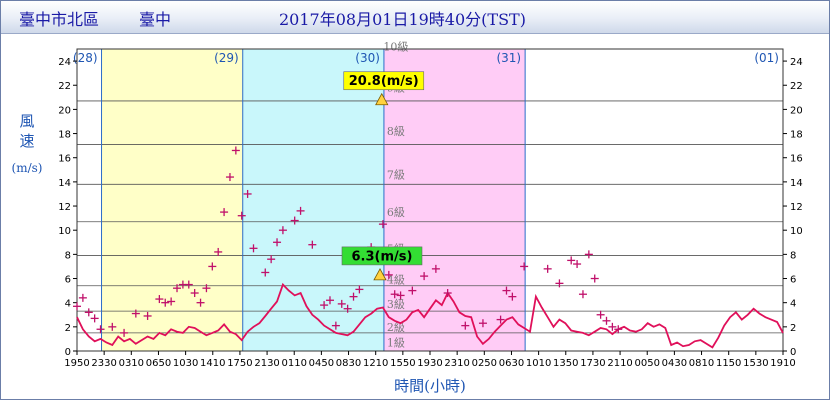 The image size is (830, 400). I want to click on x-tick-label: 1350, so click(565, 363).